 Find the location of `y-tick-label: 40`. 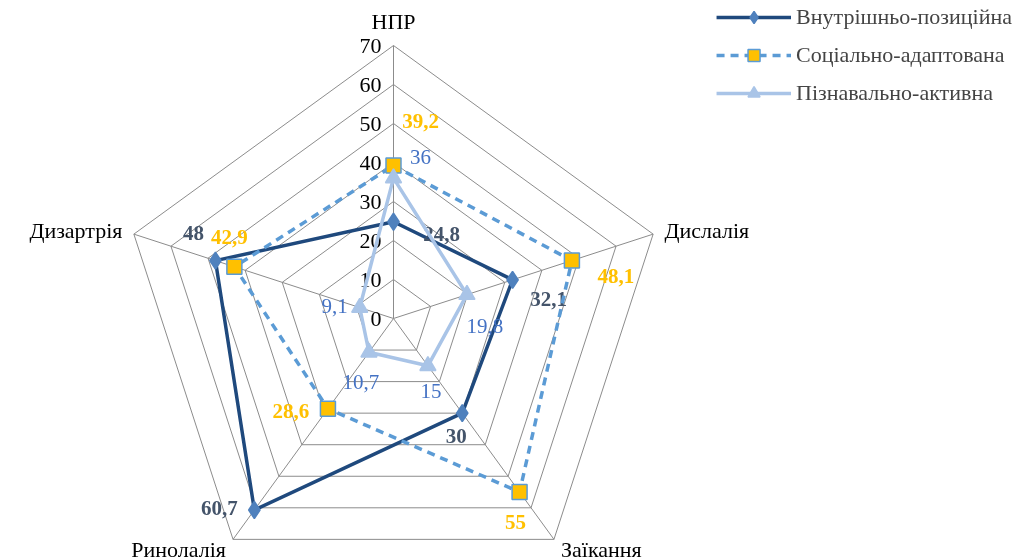

y-tick-label: 40 is located at coordinates (370, 162).